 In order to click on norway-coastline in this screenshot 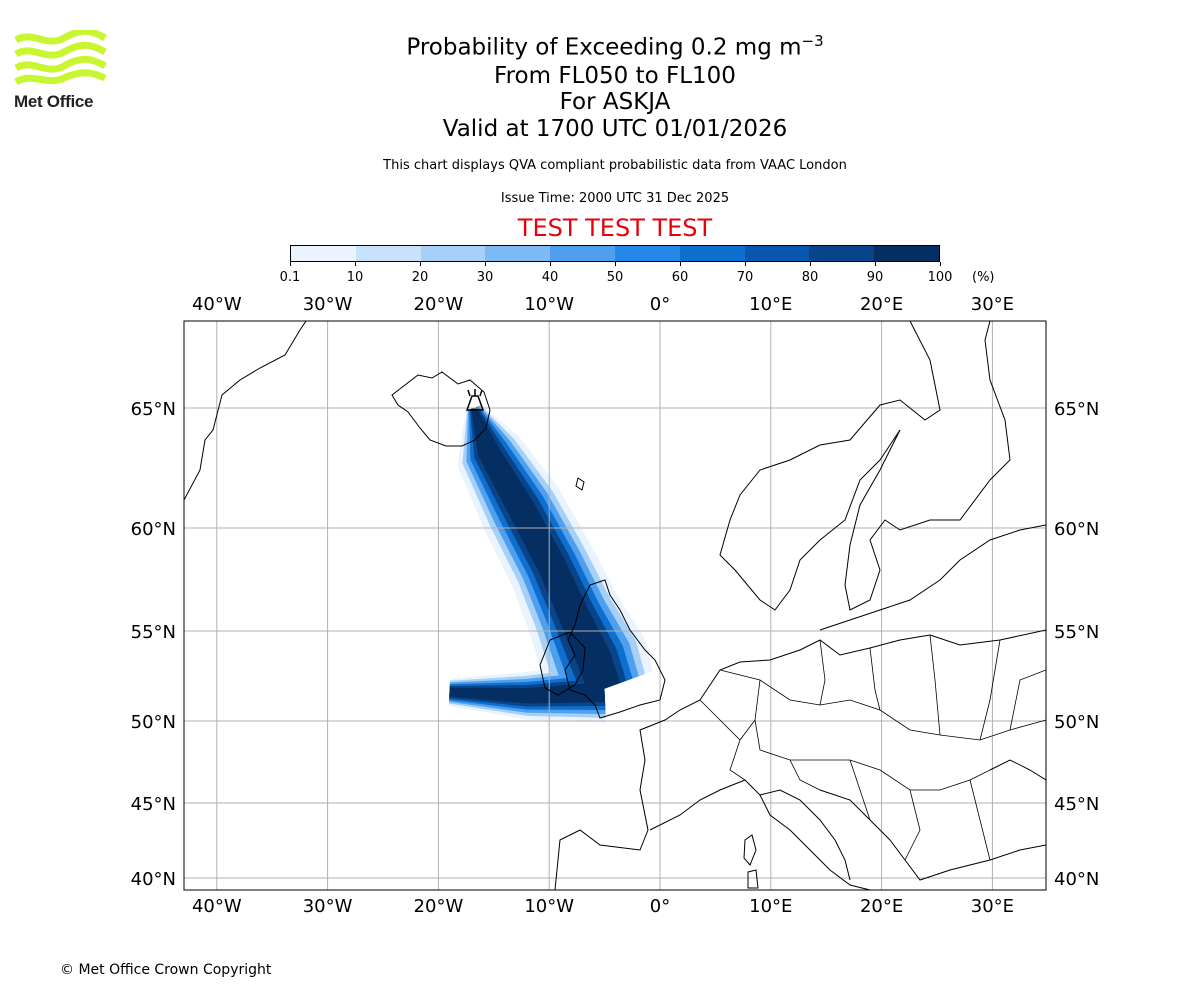, I will do `click(830, 466)`.